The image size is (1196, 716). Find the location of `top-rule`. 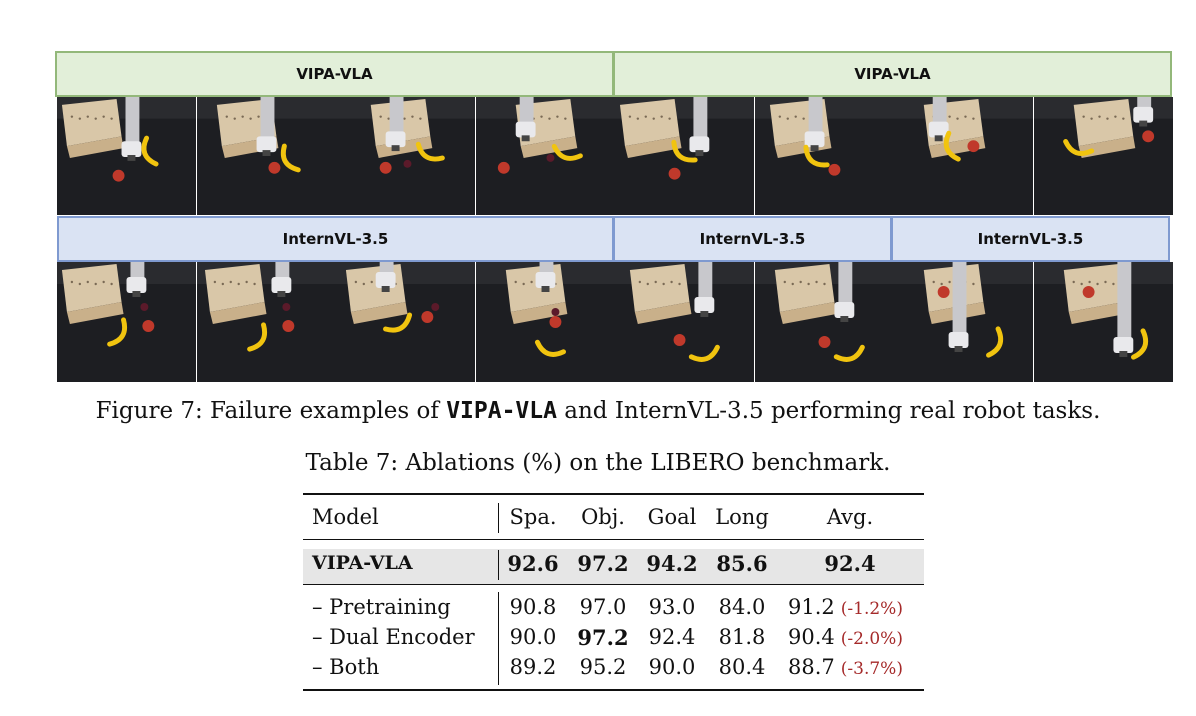

top-rule is located at coordinates (613, 494).